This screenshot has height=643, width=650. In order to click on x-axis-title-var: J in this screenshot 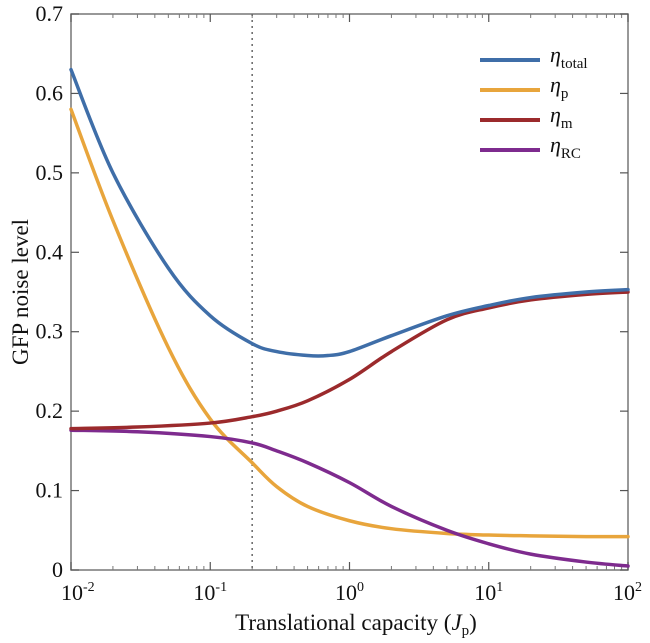, I will do `click(457, 622)`.